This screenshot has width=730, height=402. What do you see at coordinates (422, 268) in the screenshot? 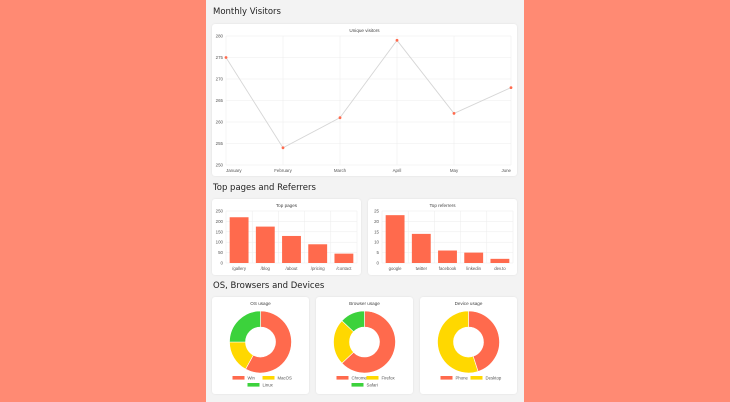
I see `x-tick-label: twitter` at bounding box center [422, 268].